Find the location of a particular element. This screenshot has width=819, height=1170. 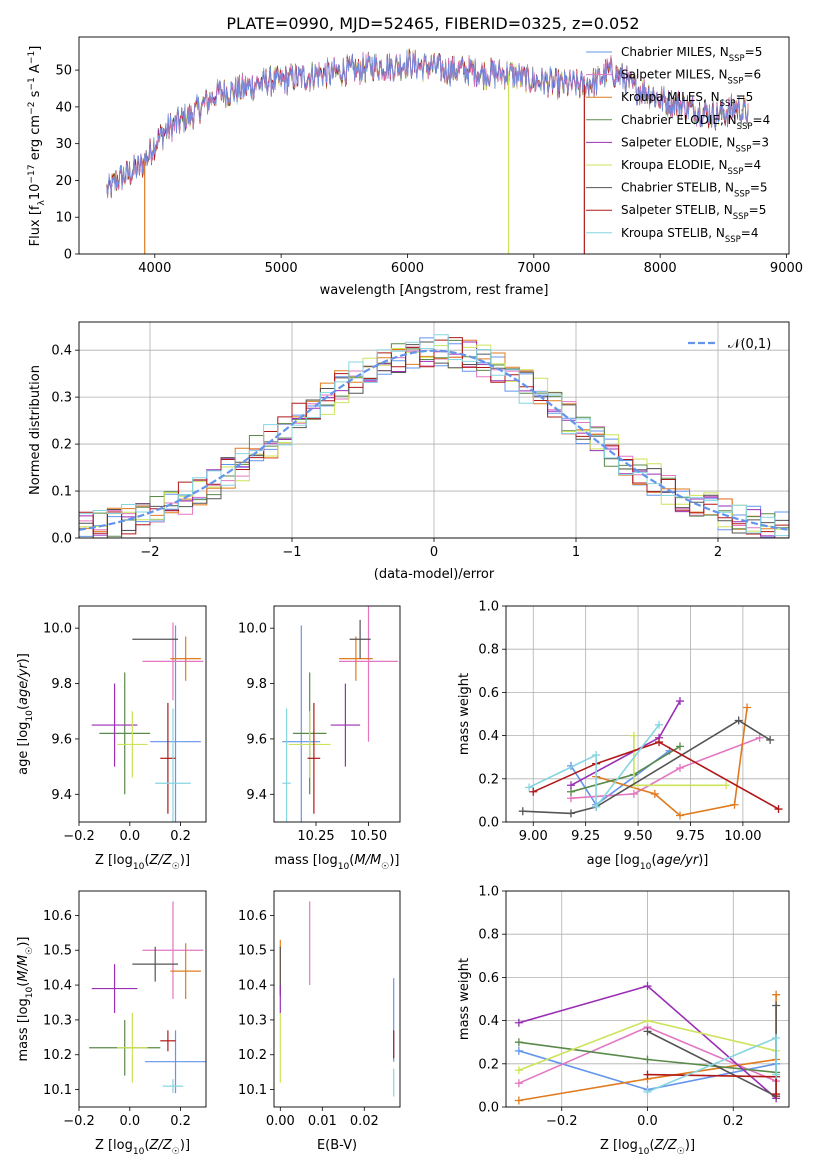

weight-z-frame is located at coordinates (647, 999).